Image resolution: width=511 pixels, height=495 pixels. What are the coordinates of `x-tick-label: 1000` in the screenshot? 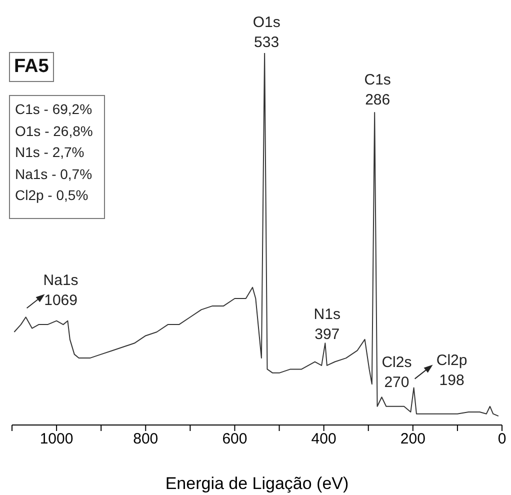 It's located at (57, 439).